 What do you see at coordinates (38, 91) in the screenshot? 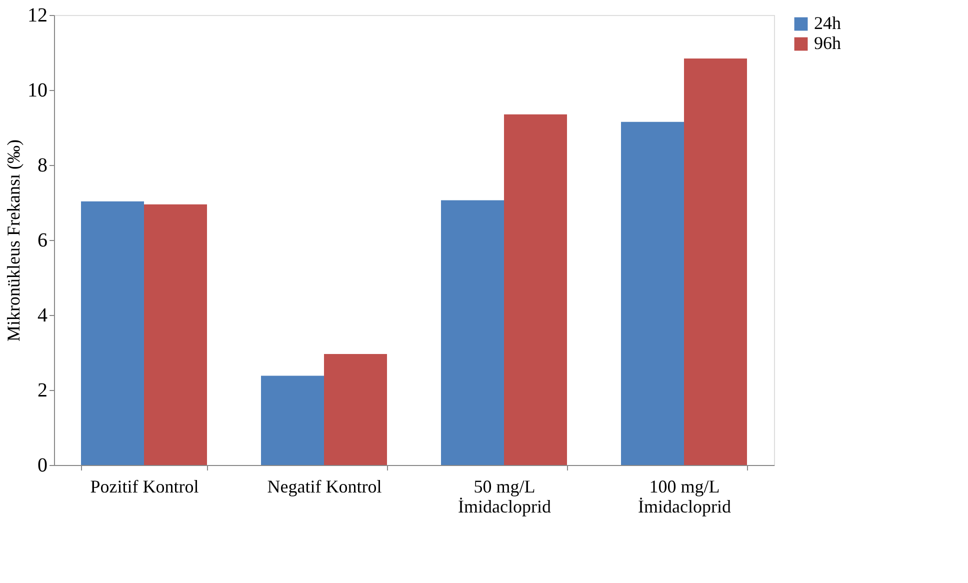
I see `y-tick-label: 10` at bounding box center [38, 91].